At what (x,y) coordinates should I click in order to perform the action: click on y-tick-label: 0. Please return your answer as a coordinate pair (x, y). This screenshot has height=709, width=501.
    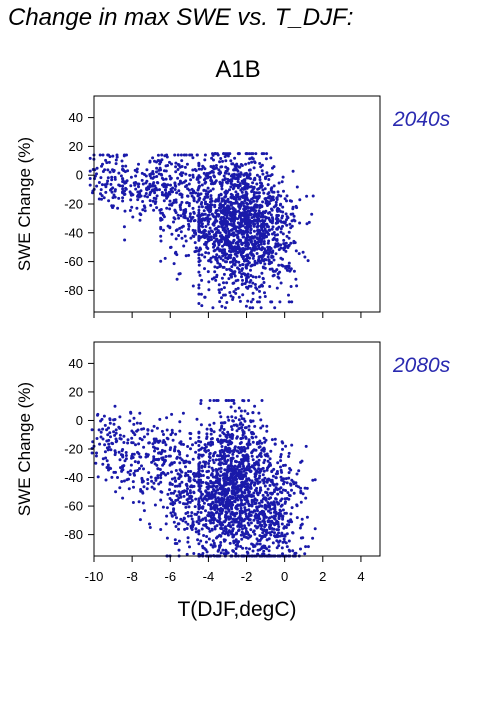
    Looking at the image, I should click on (79, 175).